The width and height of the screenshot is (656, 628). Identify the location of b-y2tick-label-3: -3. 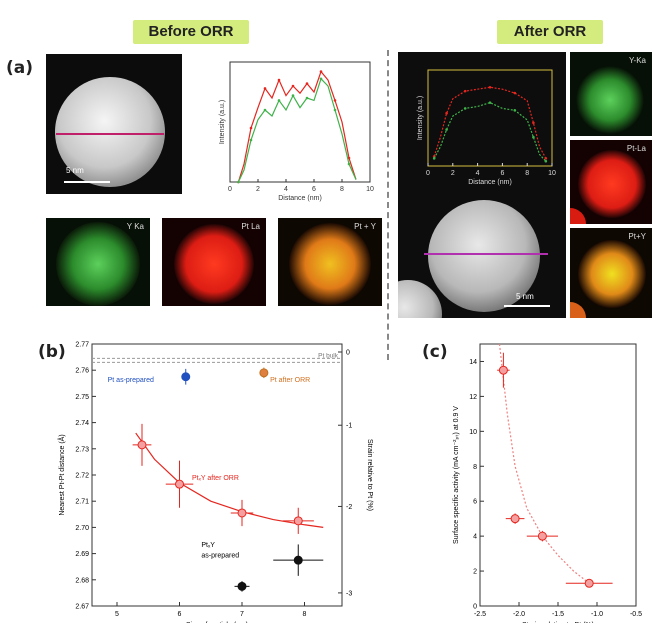
(349, 593).